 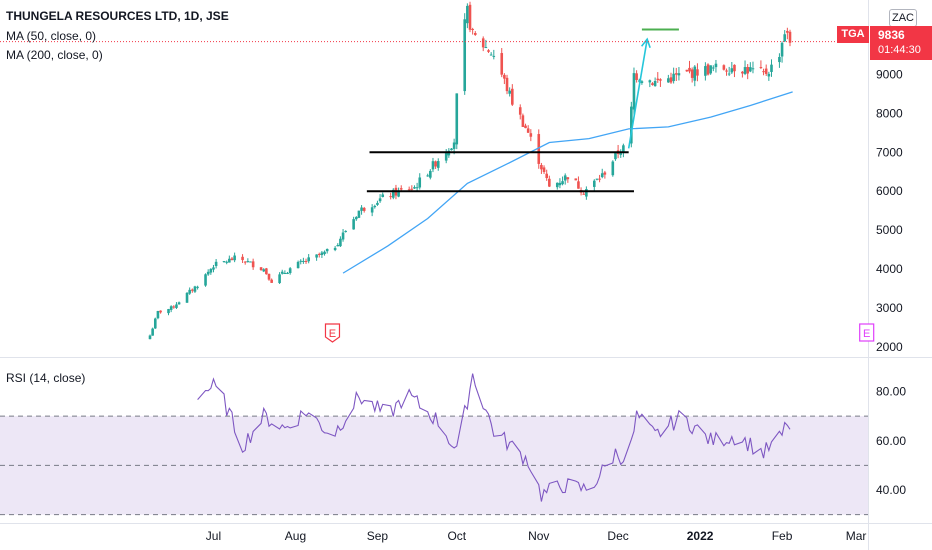 I want to click on earnings-marker-shape, so click(x=867, y=332).